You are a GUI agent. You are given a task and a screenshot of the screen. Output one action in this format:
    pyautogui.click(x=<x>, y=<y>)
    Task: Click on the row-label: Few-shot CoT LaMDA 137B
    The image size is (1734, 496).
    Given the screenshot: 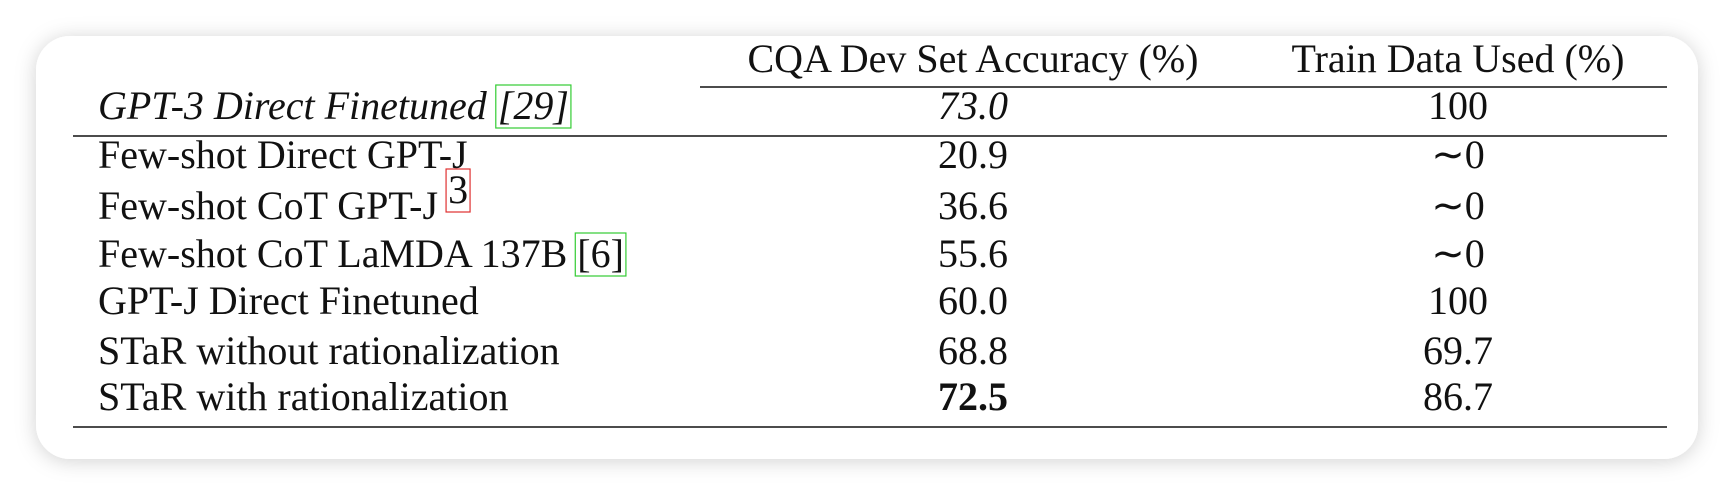 What is the action you would take?
    pyautogui.click(x=332, y=253)
    